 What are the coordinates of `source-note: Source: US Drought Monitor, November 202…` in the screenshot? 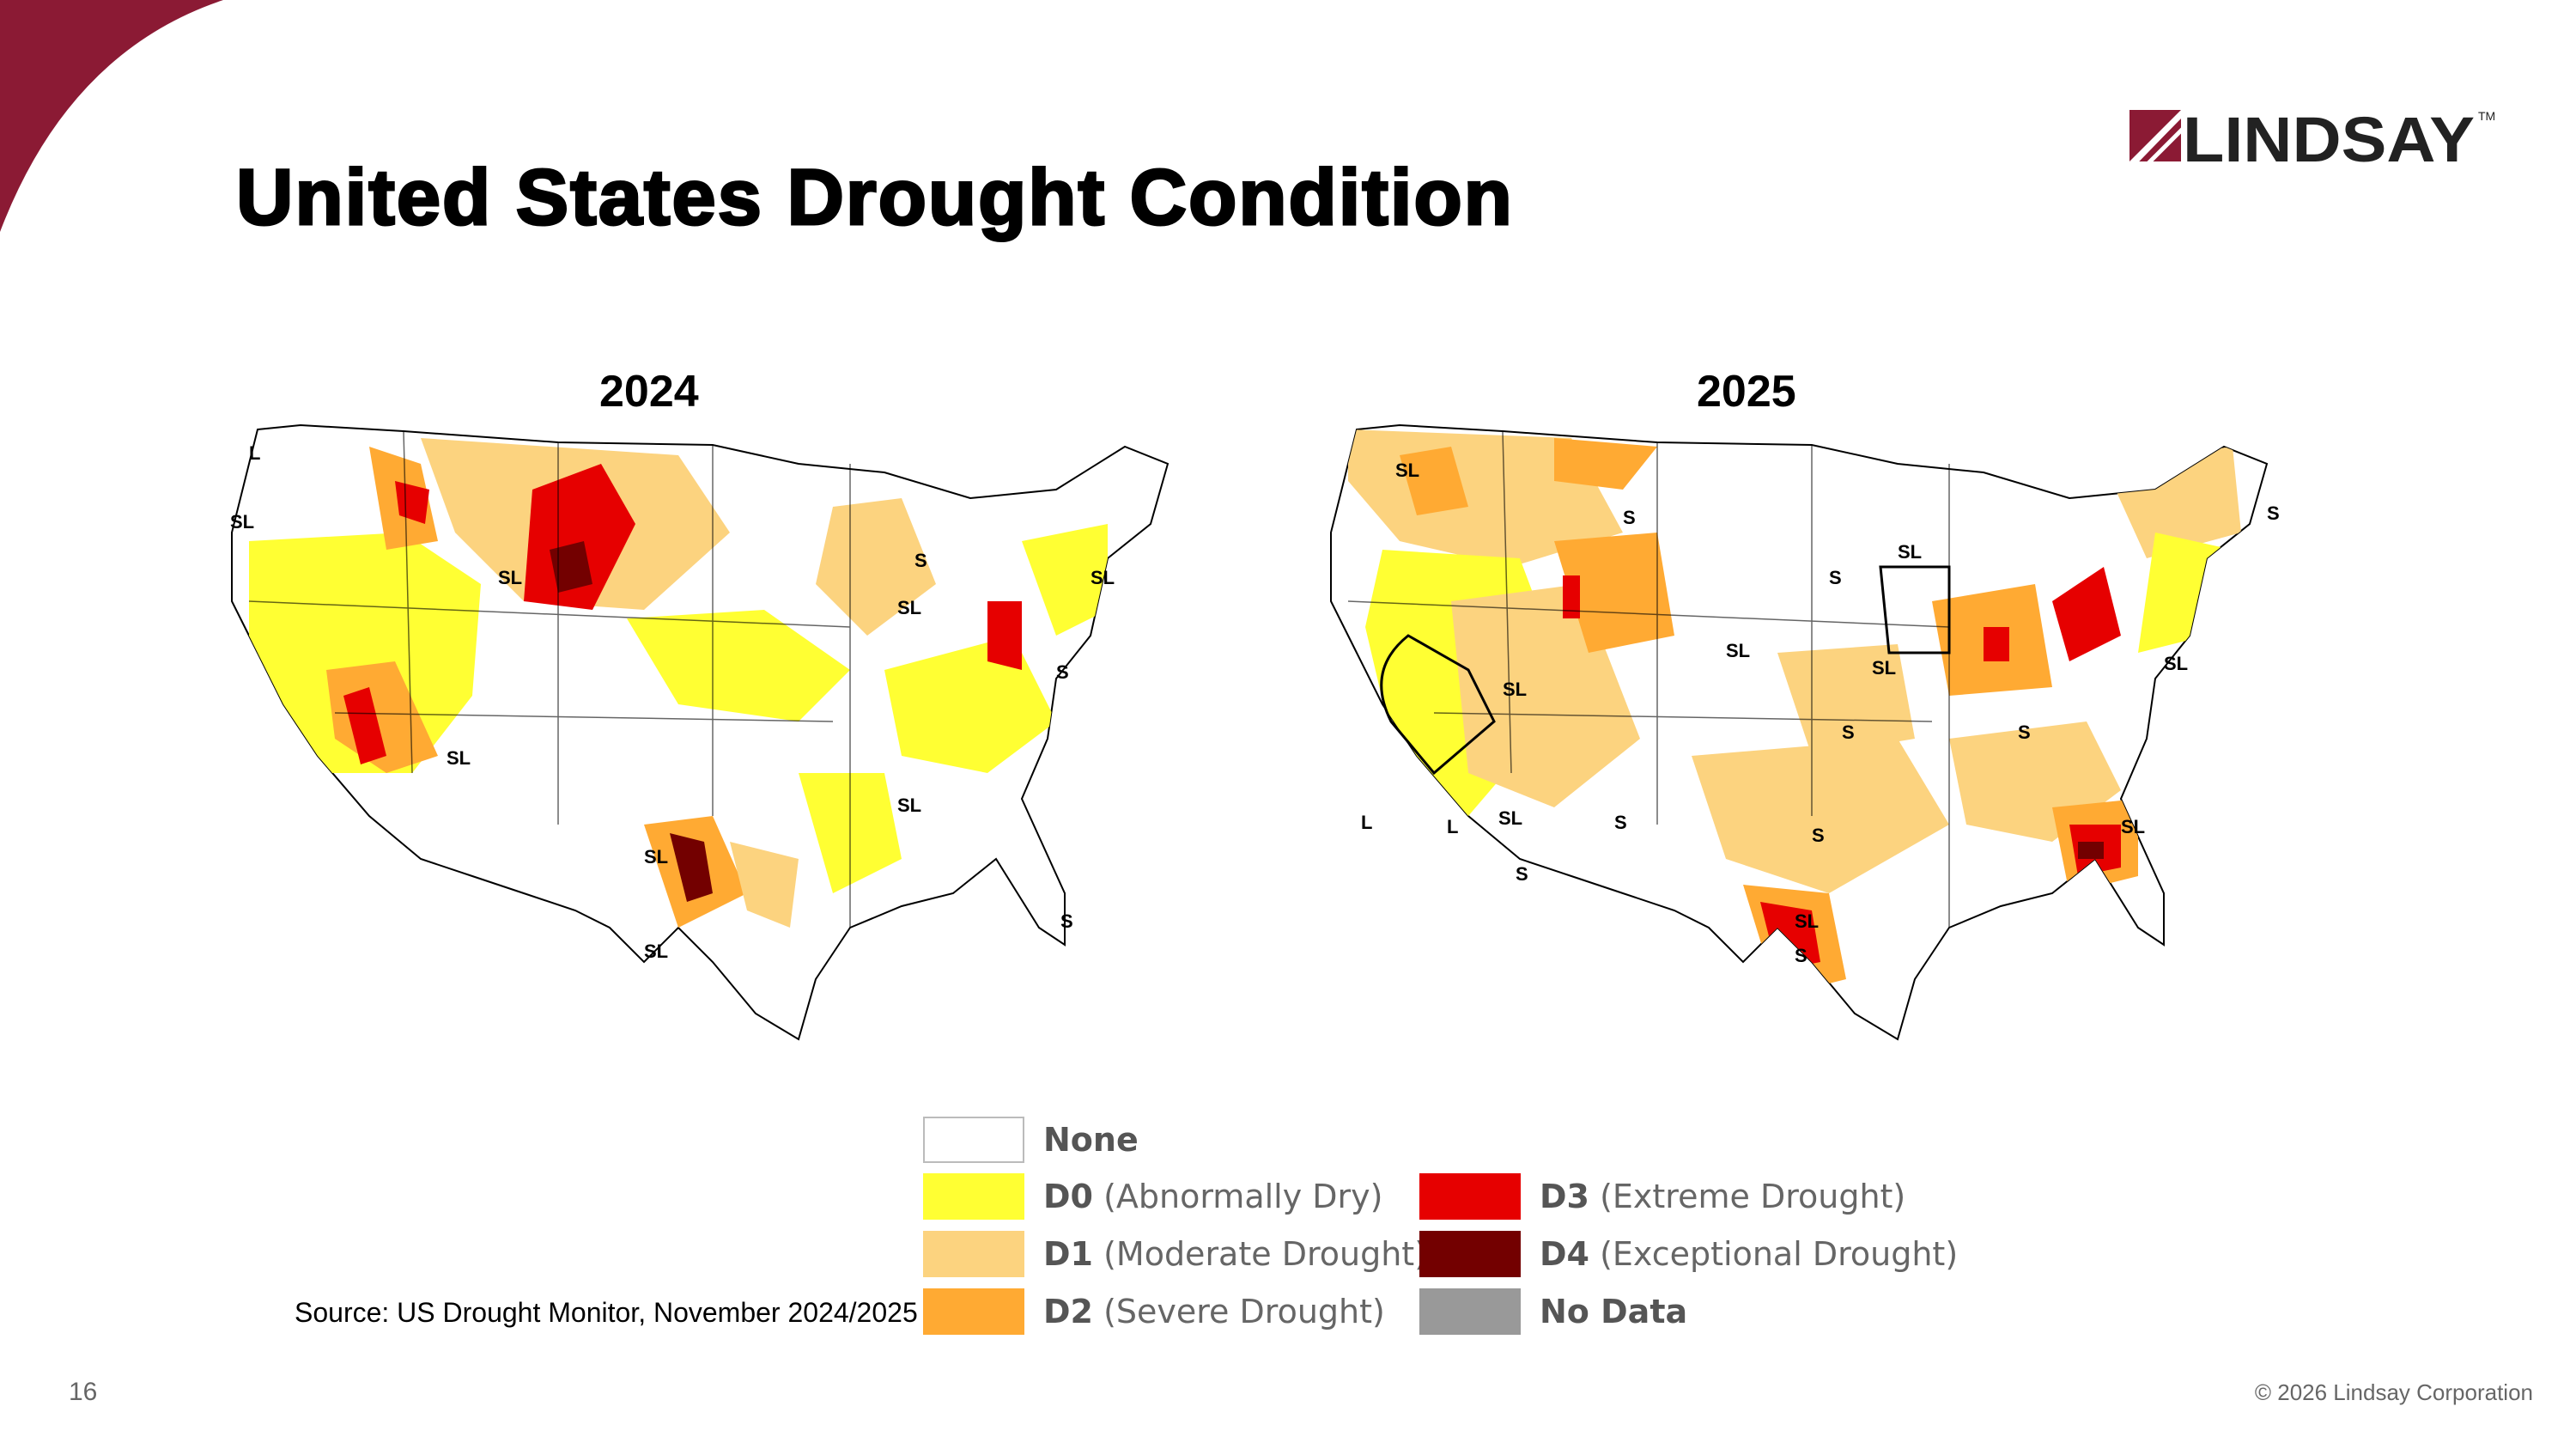 It's located at (607, 1312).